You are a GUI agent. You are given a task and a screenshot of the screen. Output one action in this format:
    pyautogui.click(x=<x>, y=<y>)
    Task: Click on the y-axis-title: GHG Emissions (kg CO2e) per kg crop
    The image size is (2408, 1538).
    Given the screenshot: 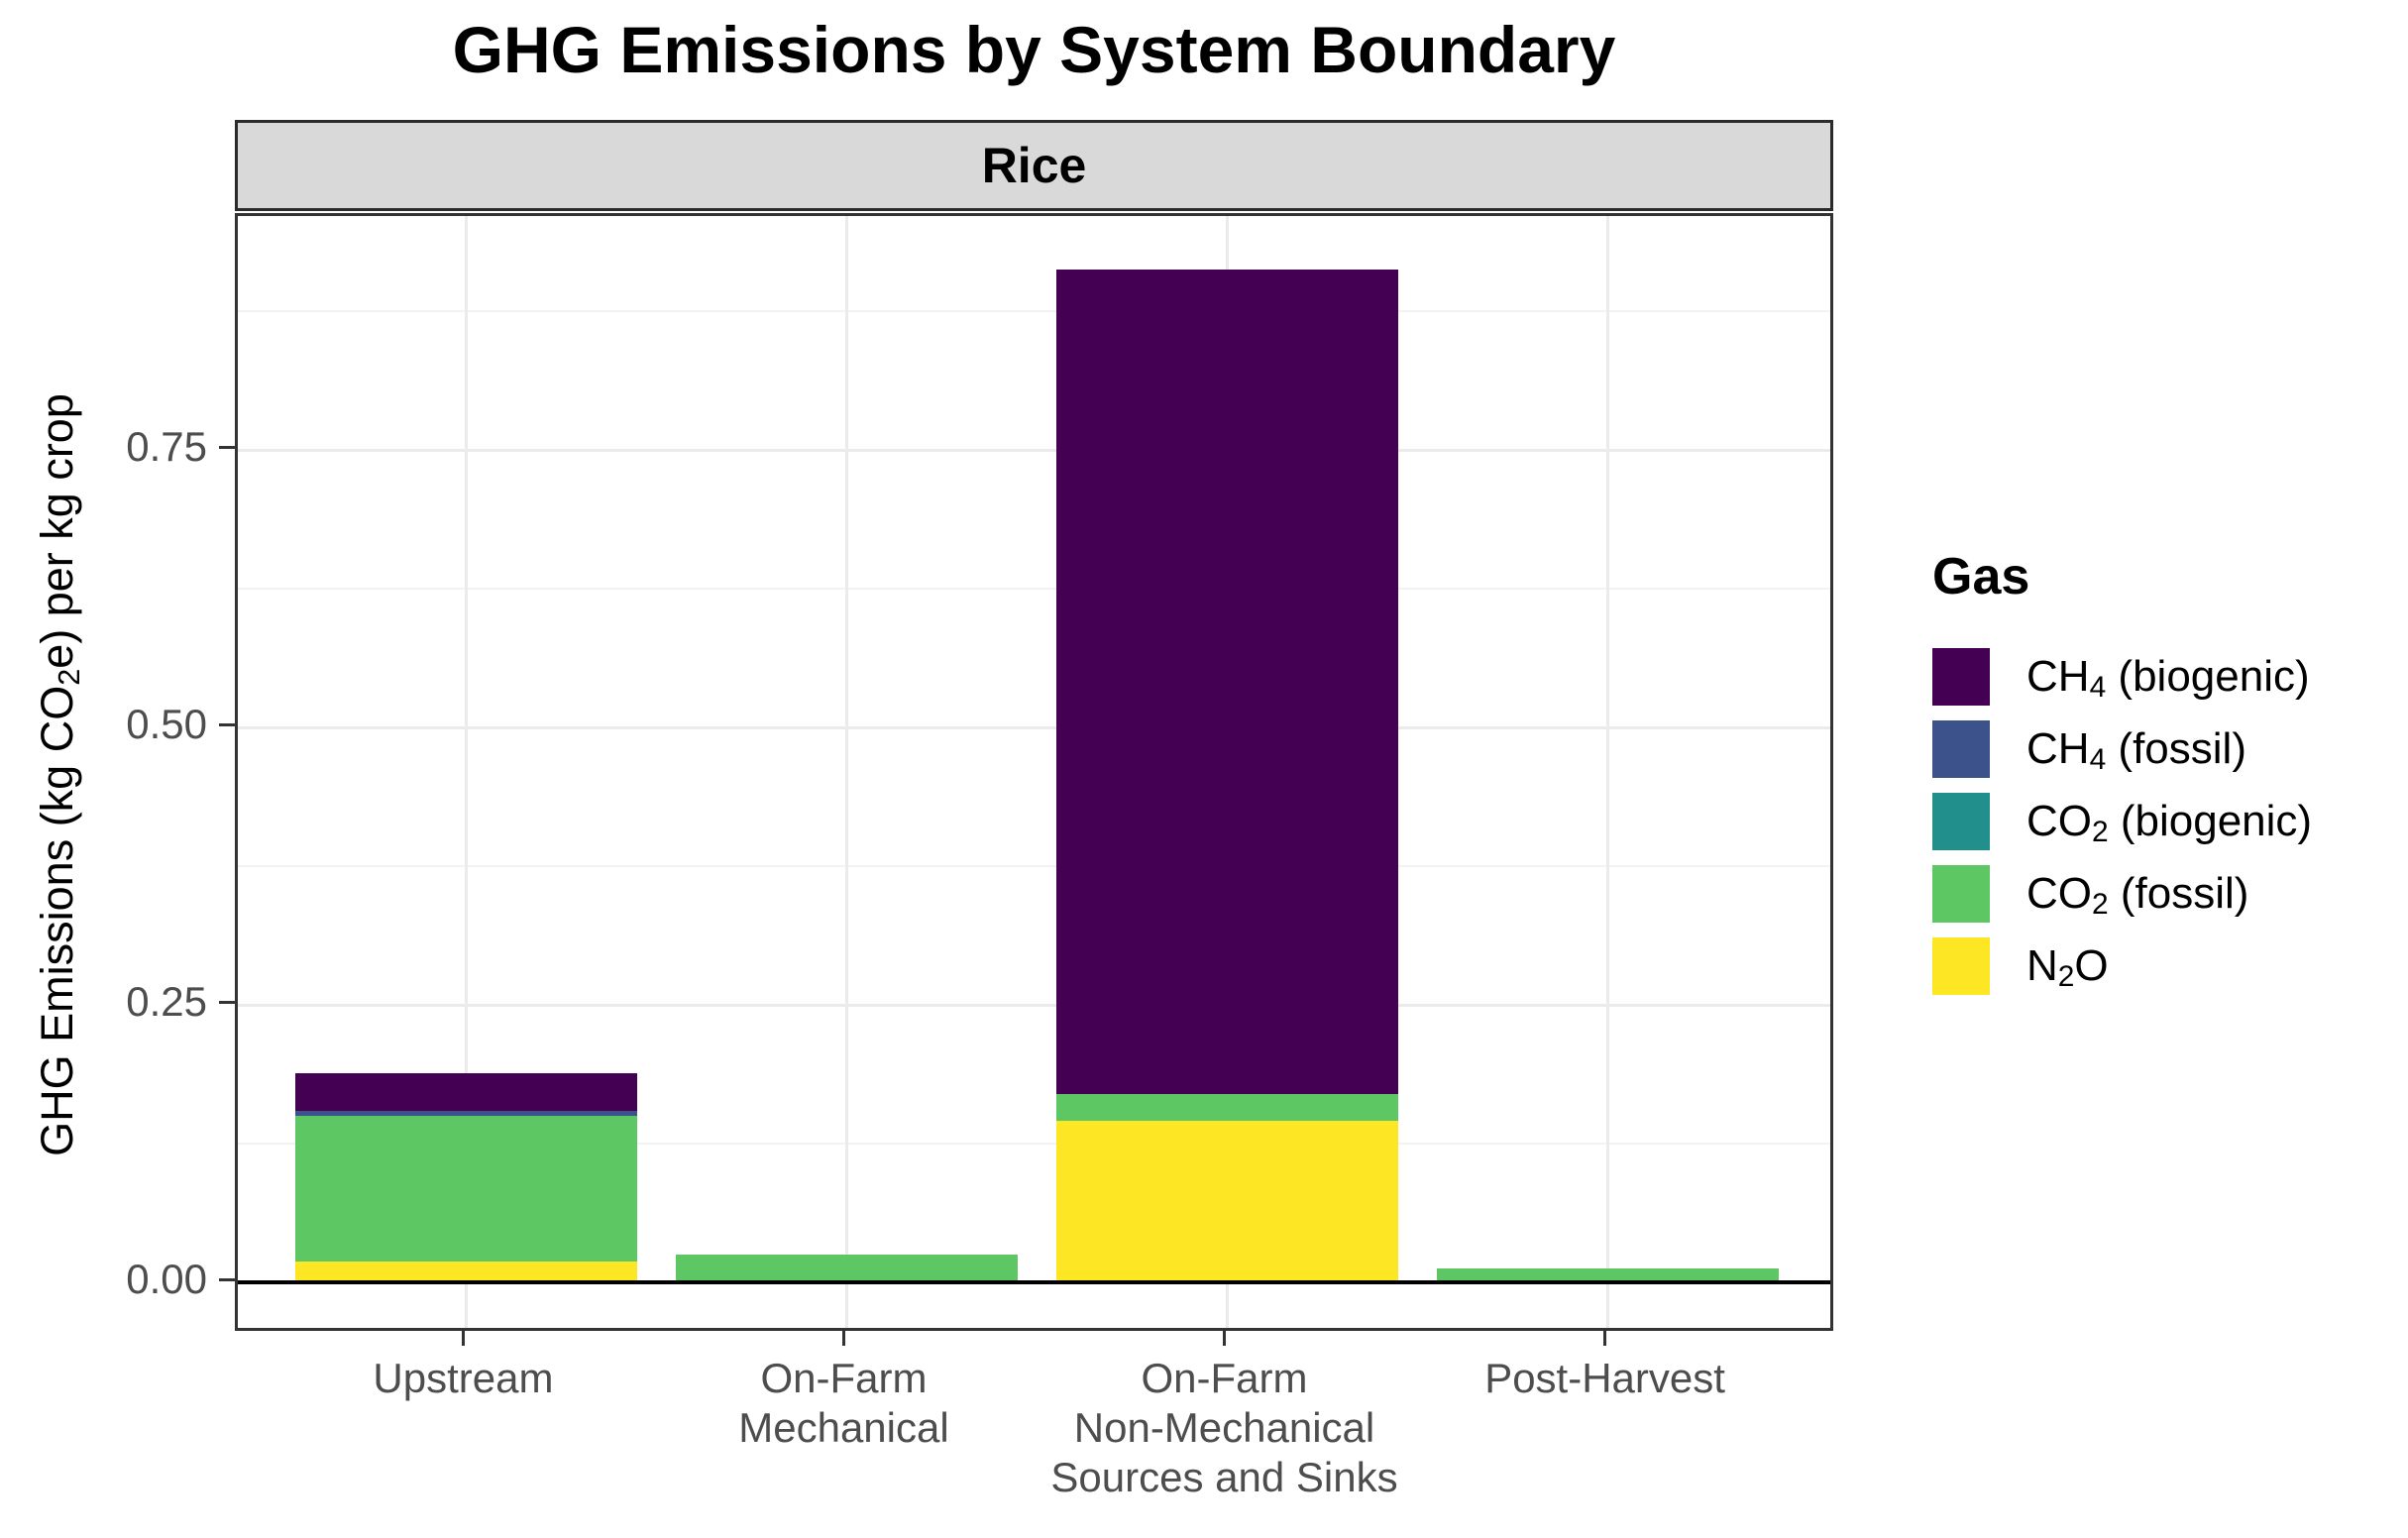 What is the action you would take?
    pyautogui.click(x=57, y=775)
    